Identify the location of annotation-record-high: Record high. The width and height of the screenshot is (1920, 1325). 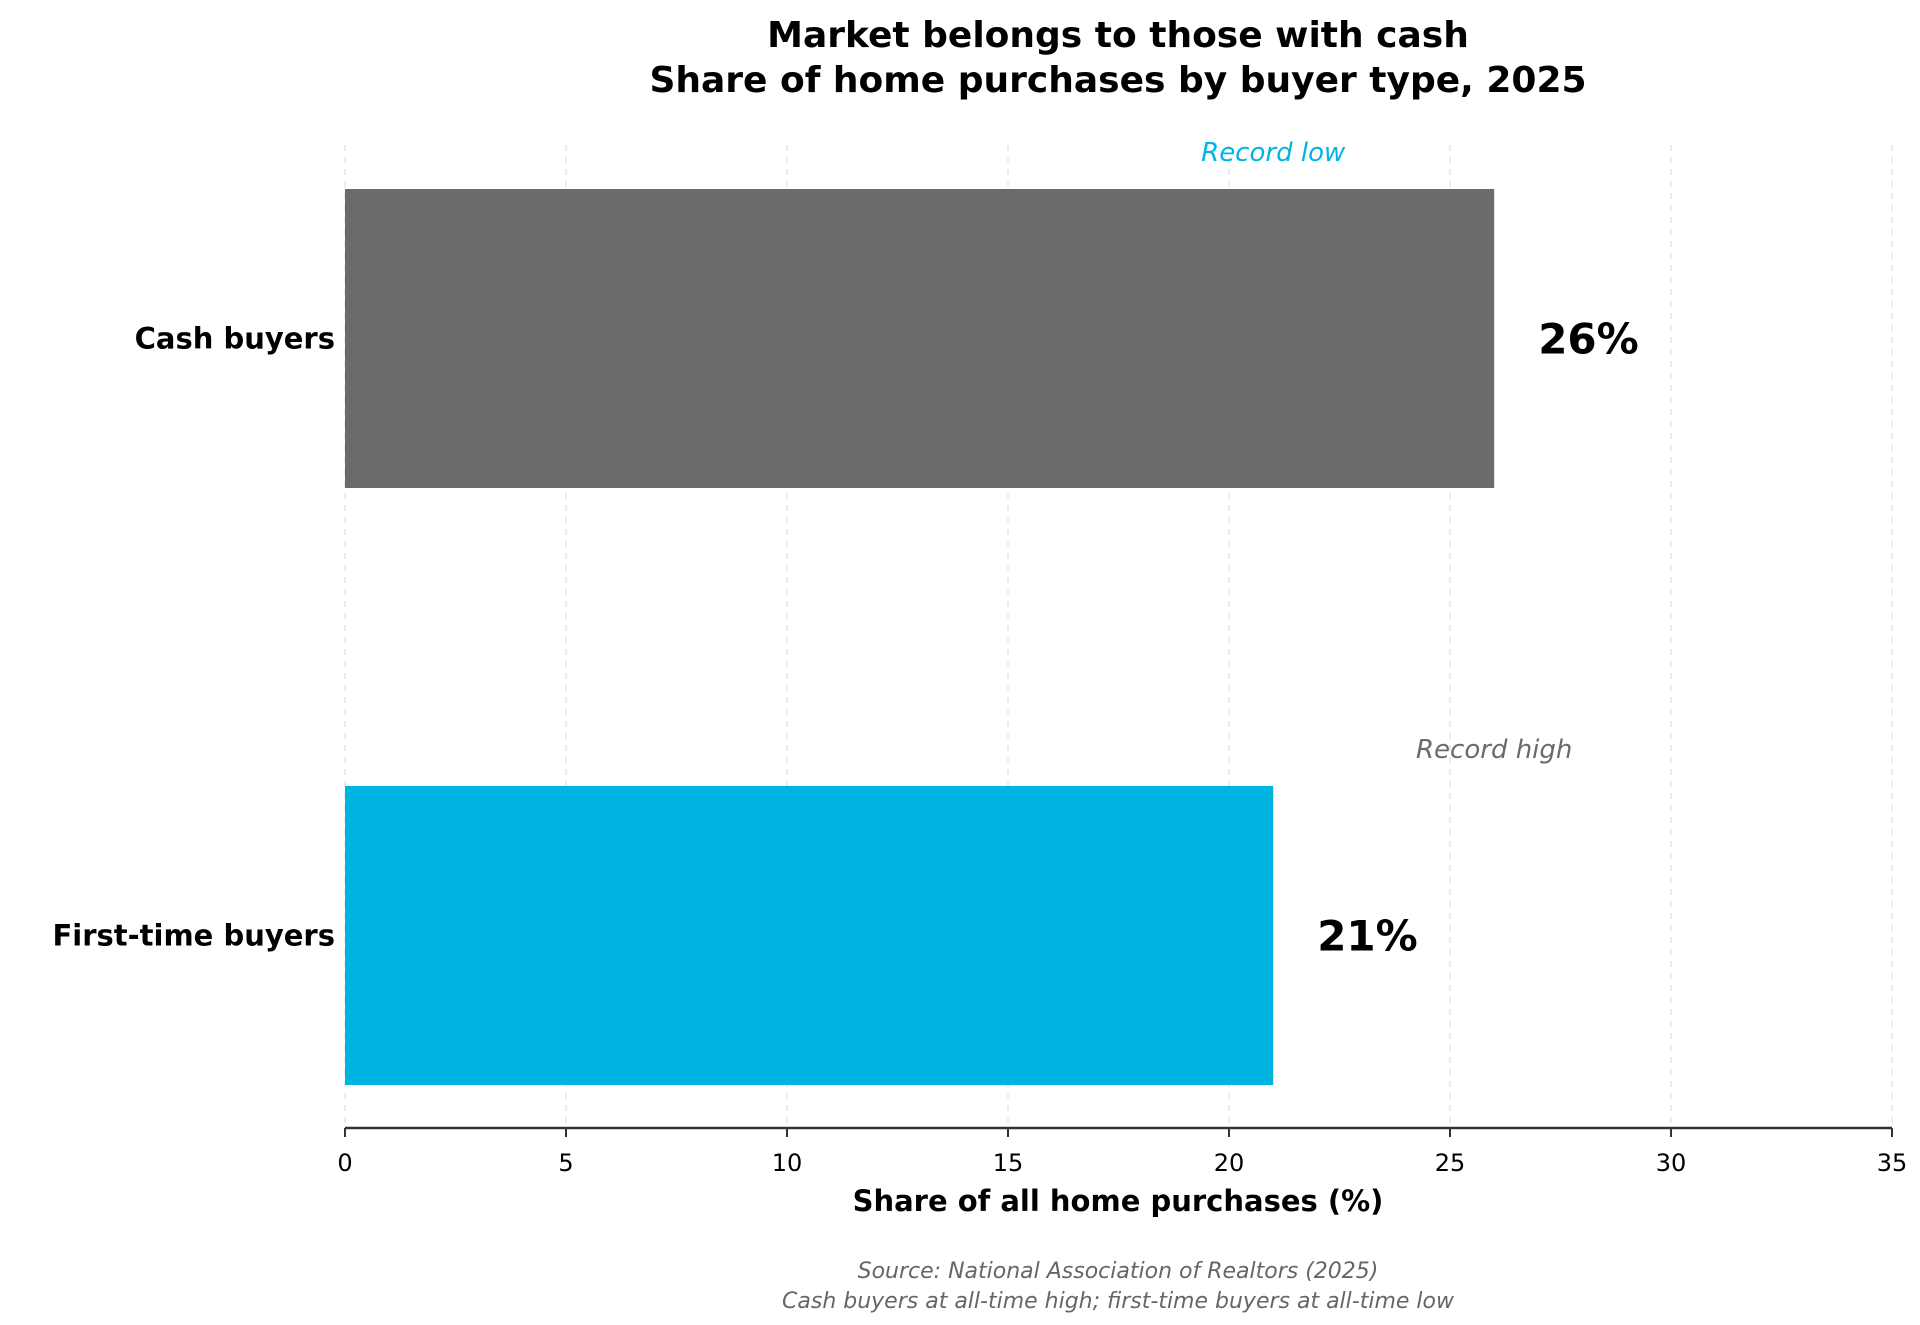
(1494, 750).